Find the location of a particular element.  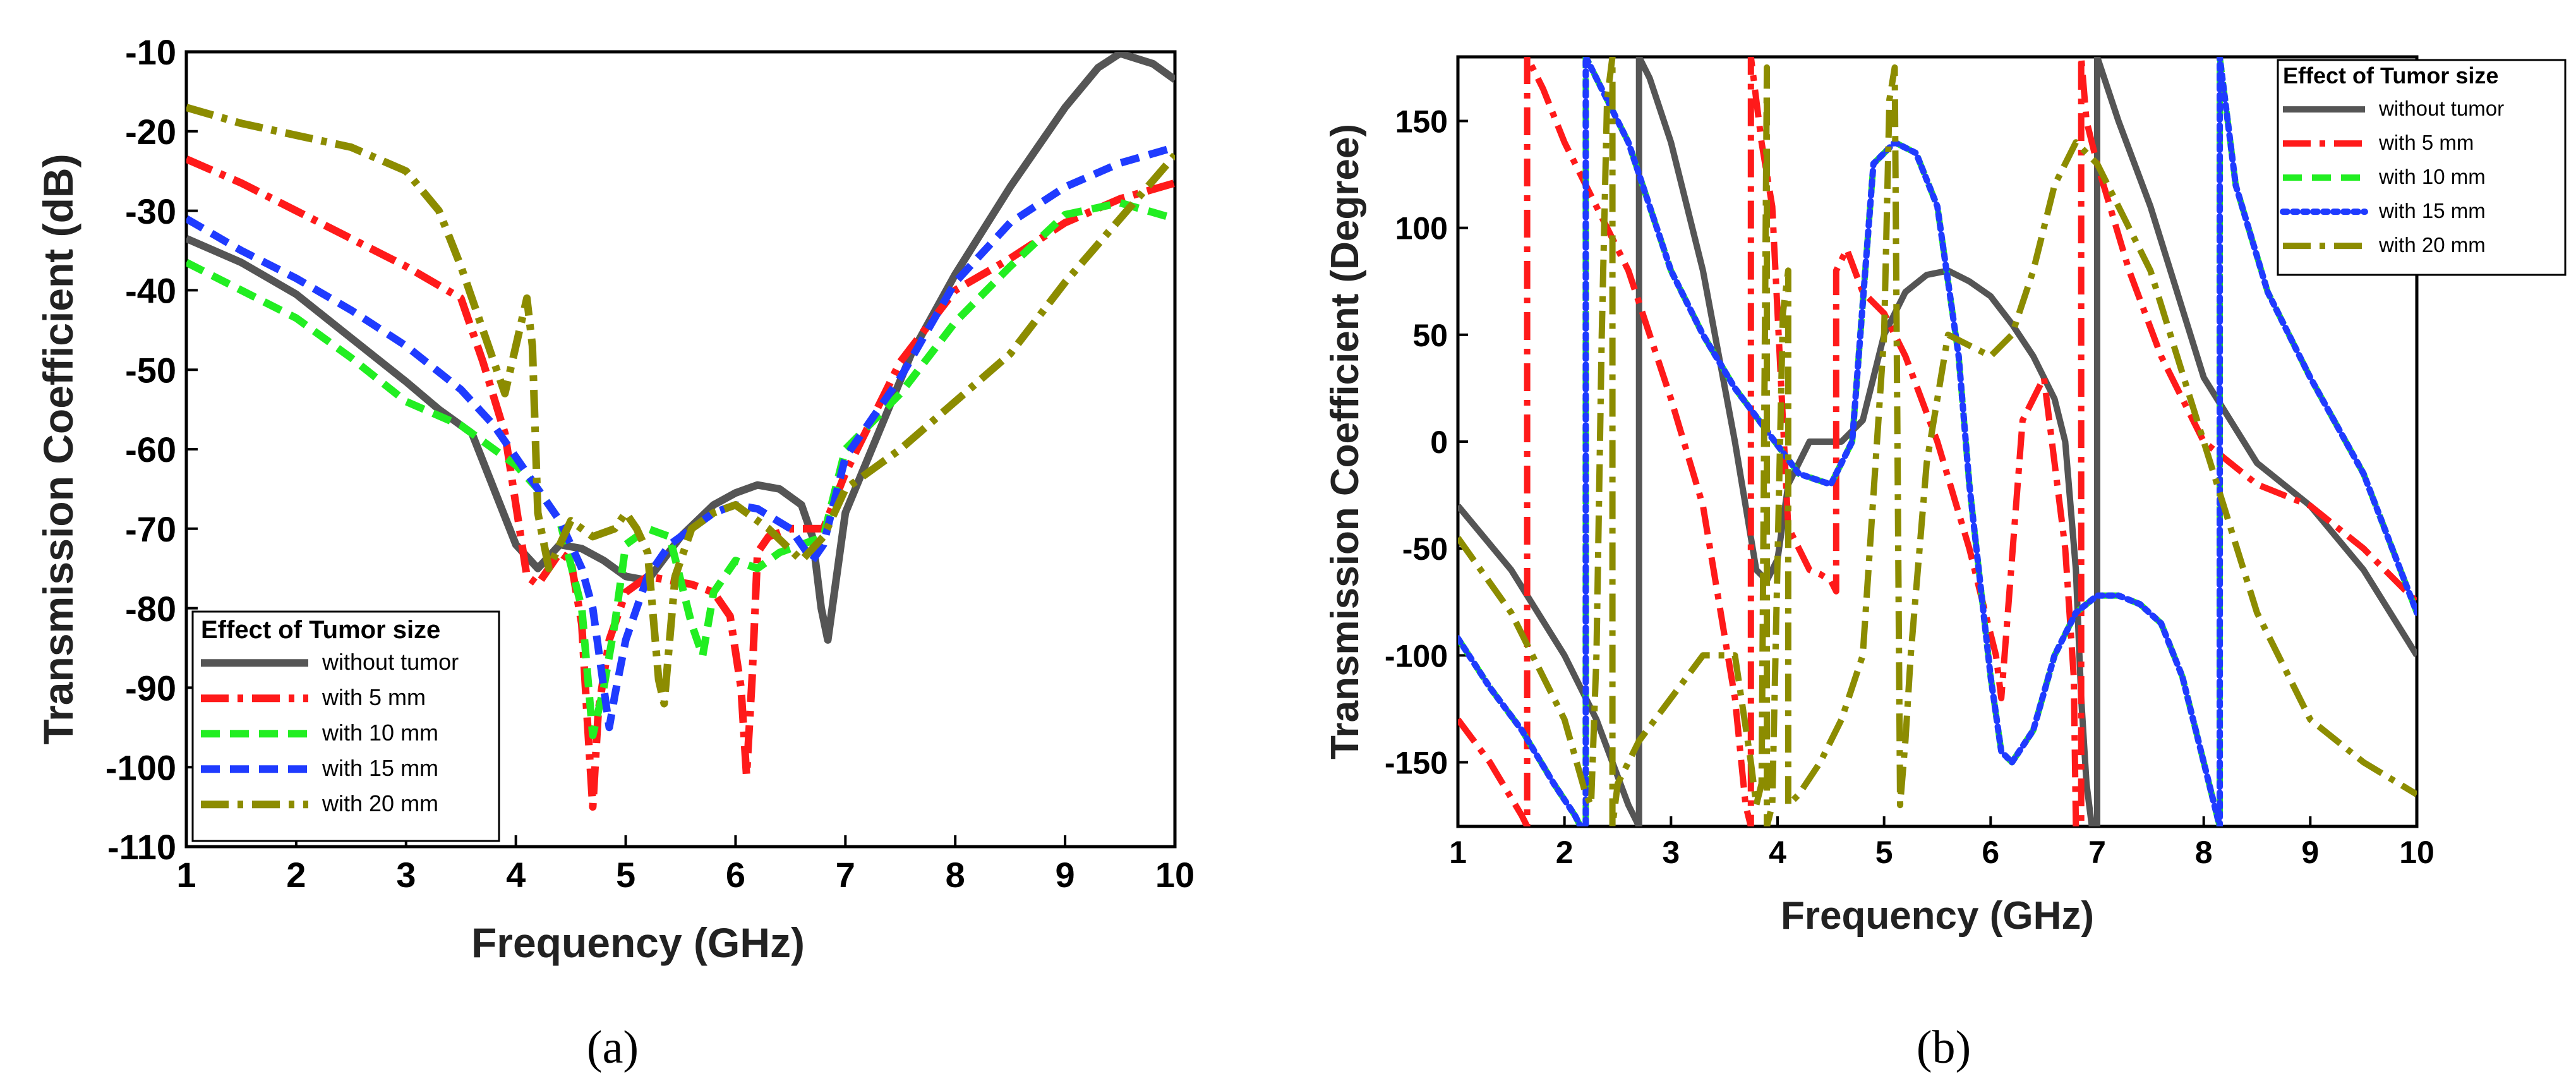

x-axis-title-a: Frequency (GHz) is located at coordinates (638, 942).